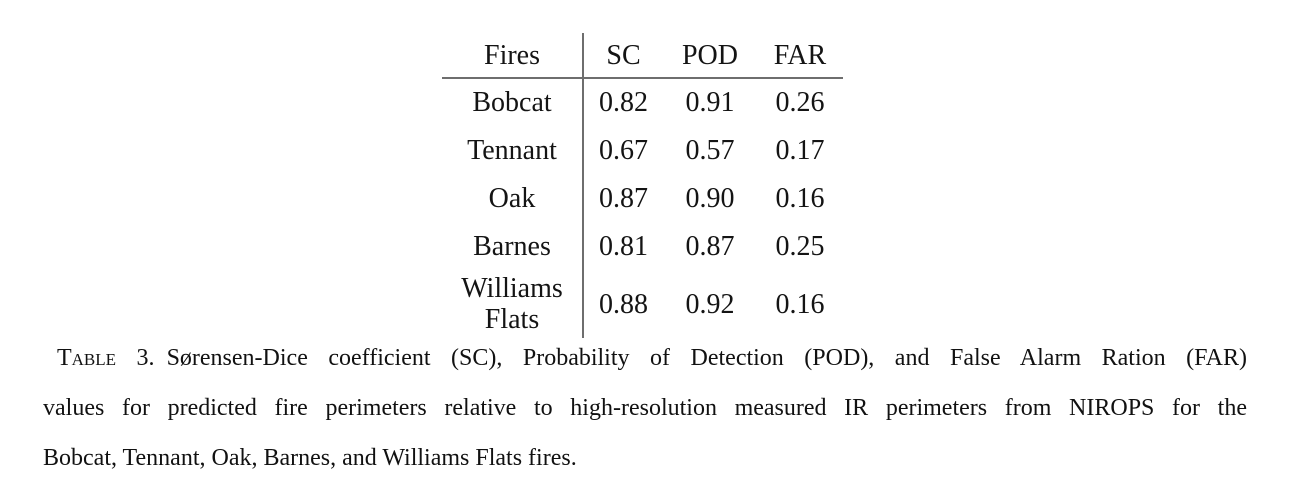 The image size is (1300, 499). Describe the element at coordinates (513, 304) in the screenshot. I see `cell-fire-name: Williams Flats` at that location.